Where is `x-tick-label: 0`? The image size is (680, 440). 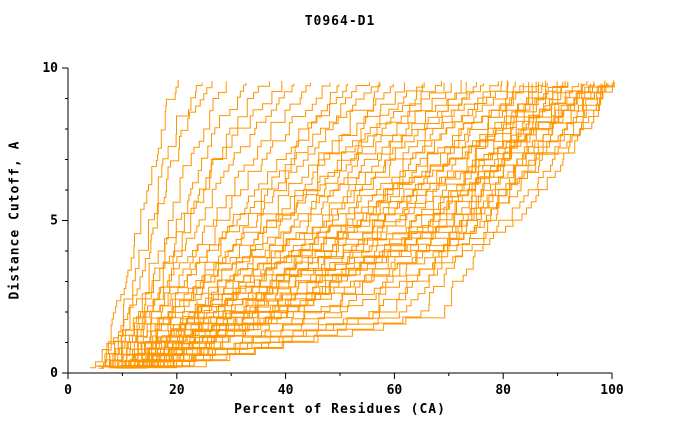
x-tick-label: 0 is located at coordinates (68, 390).